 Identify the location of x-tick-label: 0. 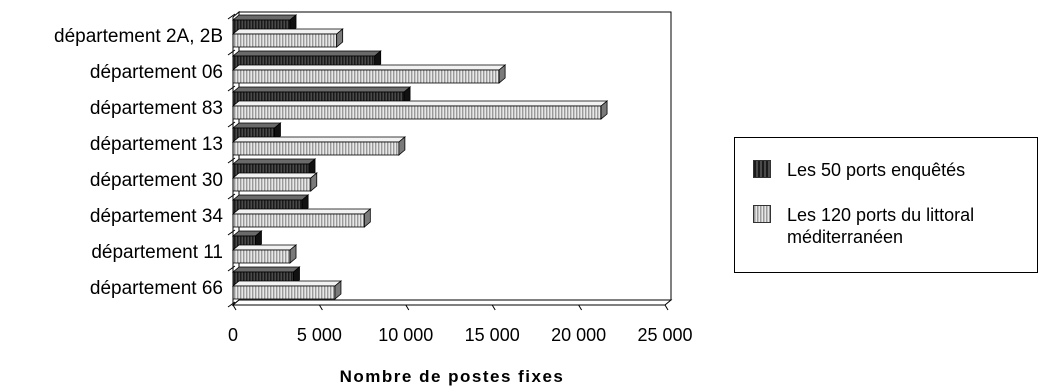
(233, 335).